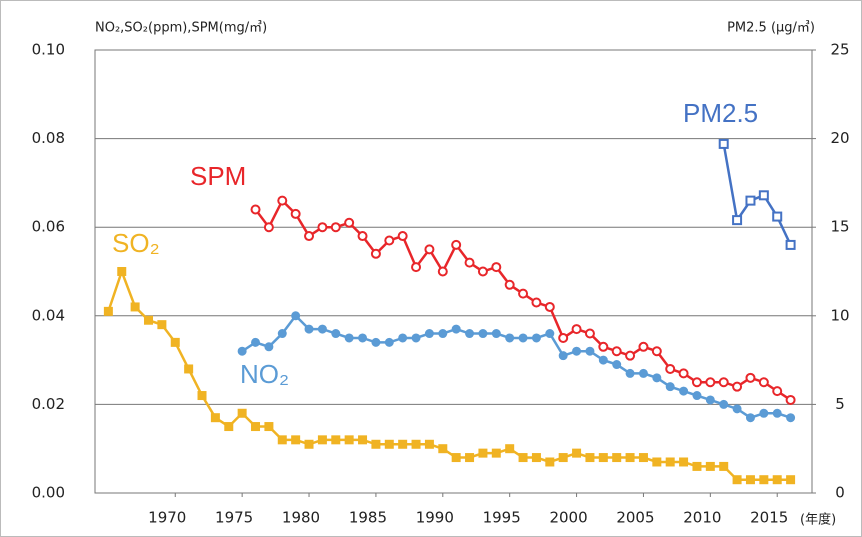 This screenshot has width=862, height=537. I want to click on x-tick-label: 1995, so click(502, 518).